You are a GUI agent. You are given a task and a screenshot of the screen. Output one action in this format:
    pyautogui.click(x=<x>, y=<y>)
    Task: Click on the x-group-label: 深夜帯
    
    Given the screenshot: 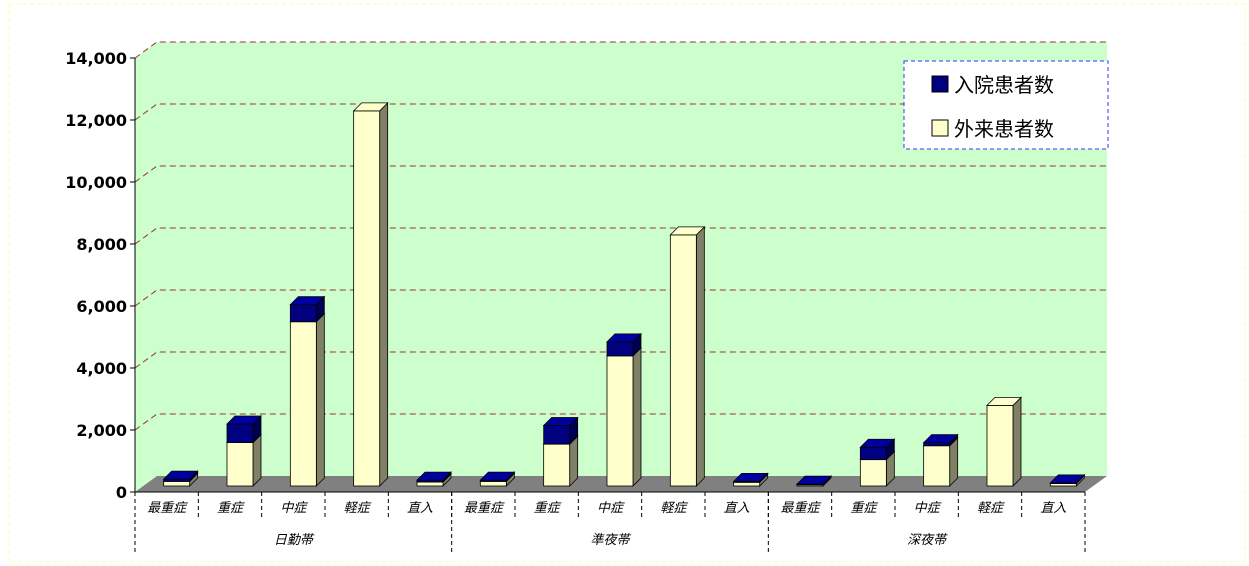 What is the action you would take?
    pyautogui.click(x=927, y=540)
    